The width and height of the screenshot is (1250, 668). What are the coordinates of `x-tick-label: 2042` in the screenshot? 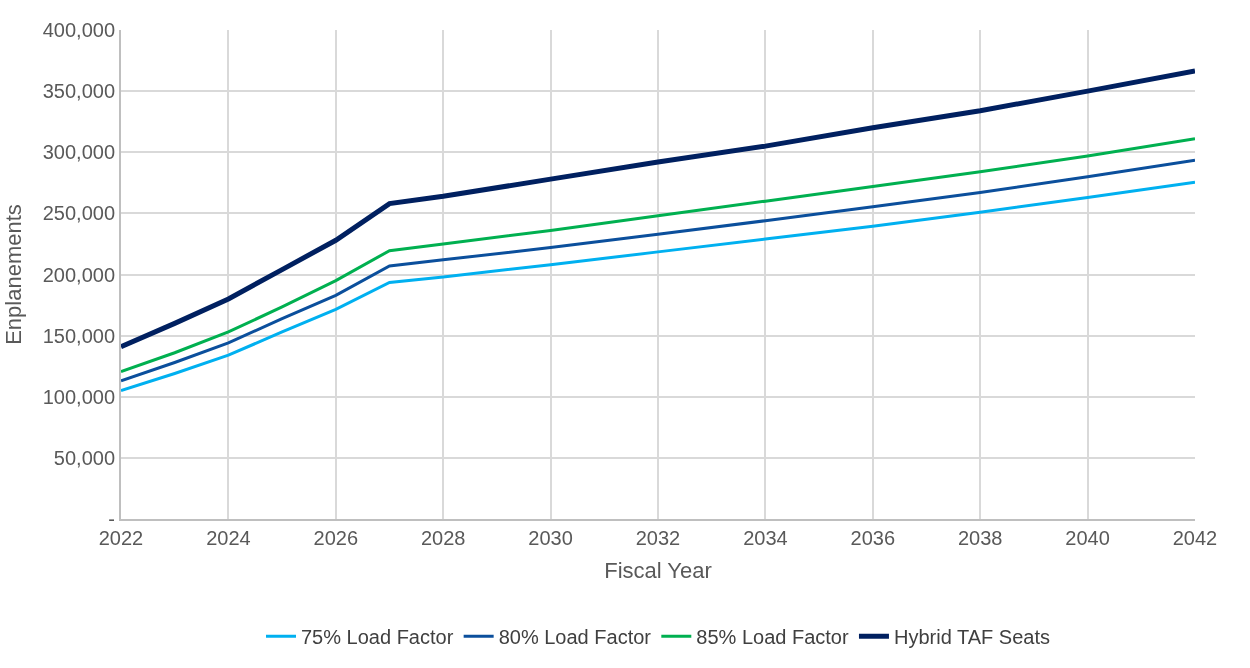 It's located at (1195, 538).